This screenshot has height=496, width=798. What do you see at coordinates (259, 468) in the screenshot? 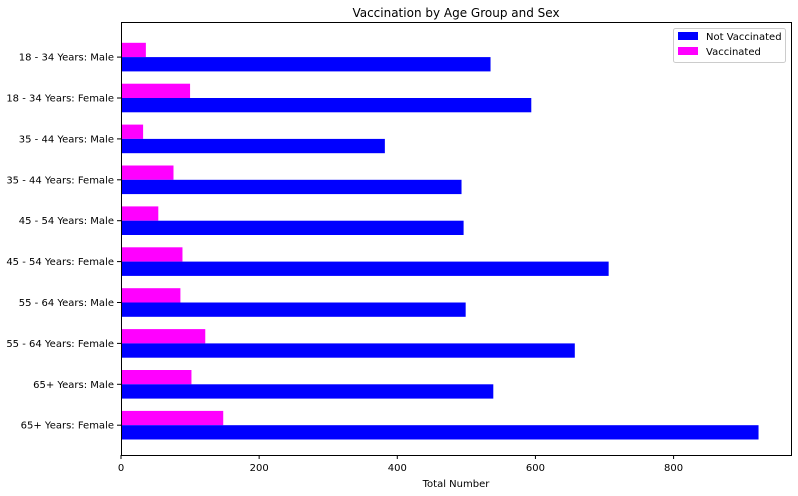
I see `x-tick-label: 200` at bounding box center [259, 468].